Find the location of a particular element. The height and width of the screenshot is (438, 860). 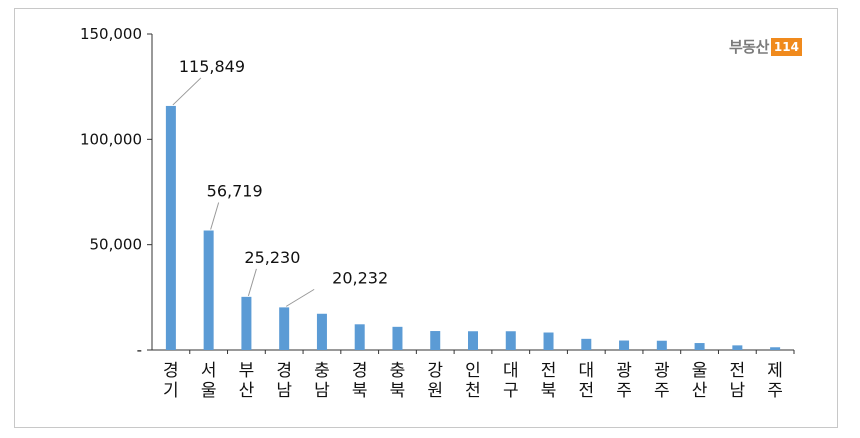

data-label: 20,232 is located at coordinates (360, 277).